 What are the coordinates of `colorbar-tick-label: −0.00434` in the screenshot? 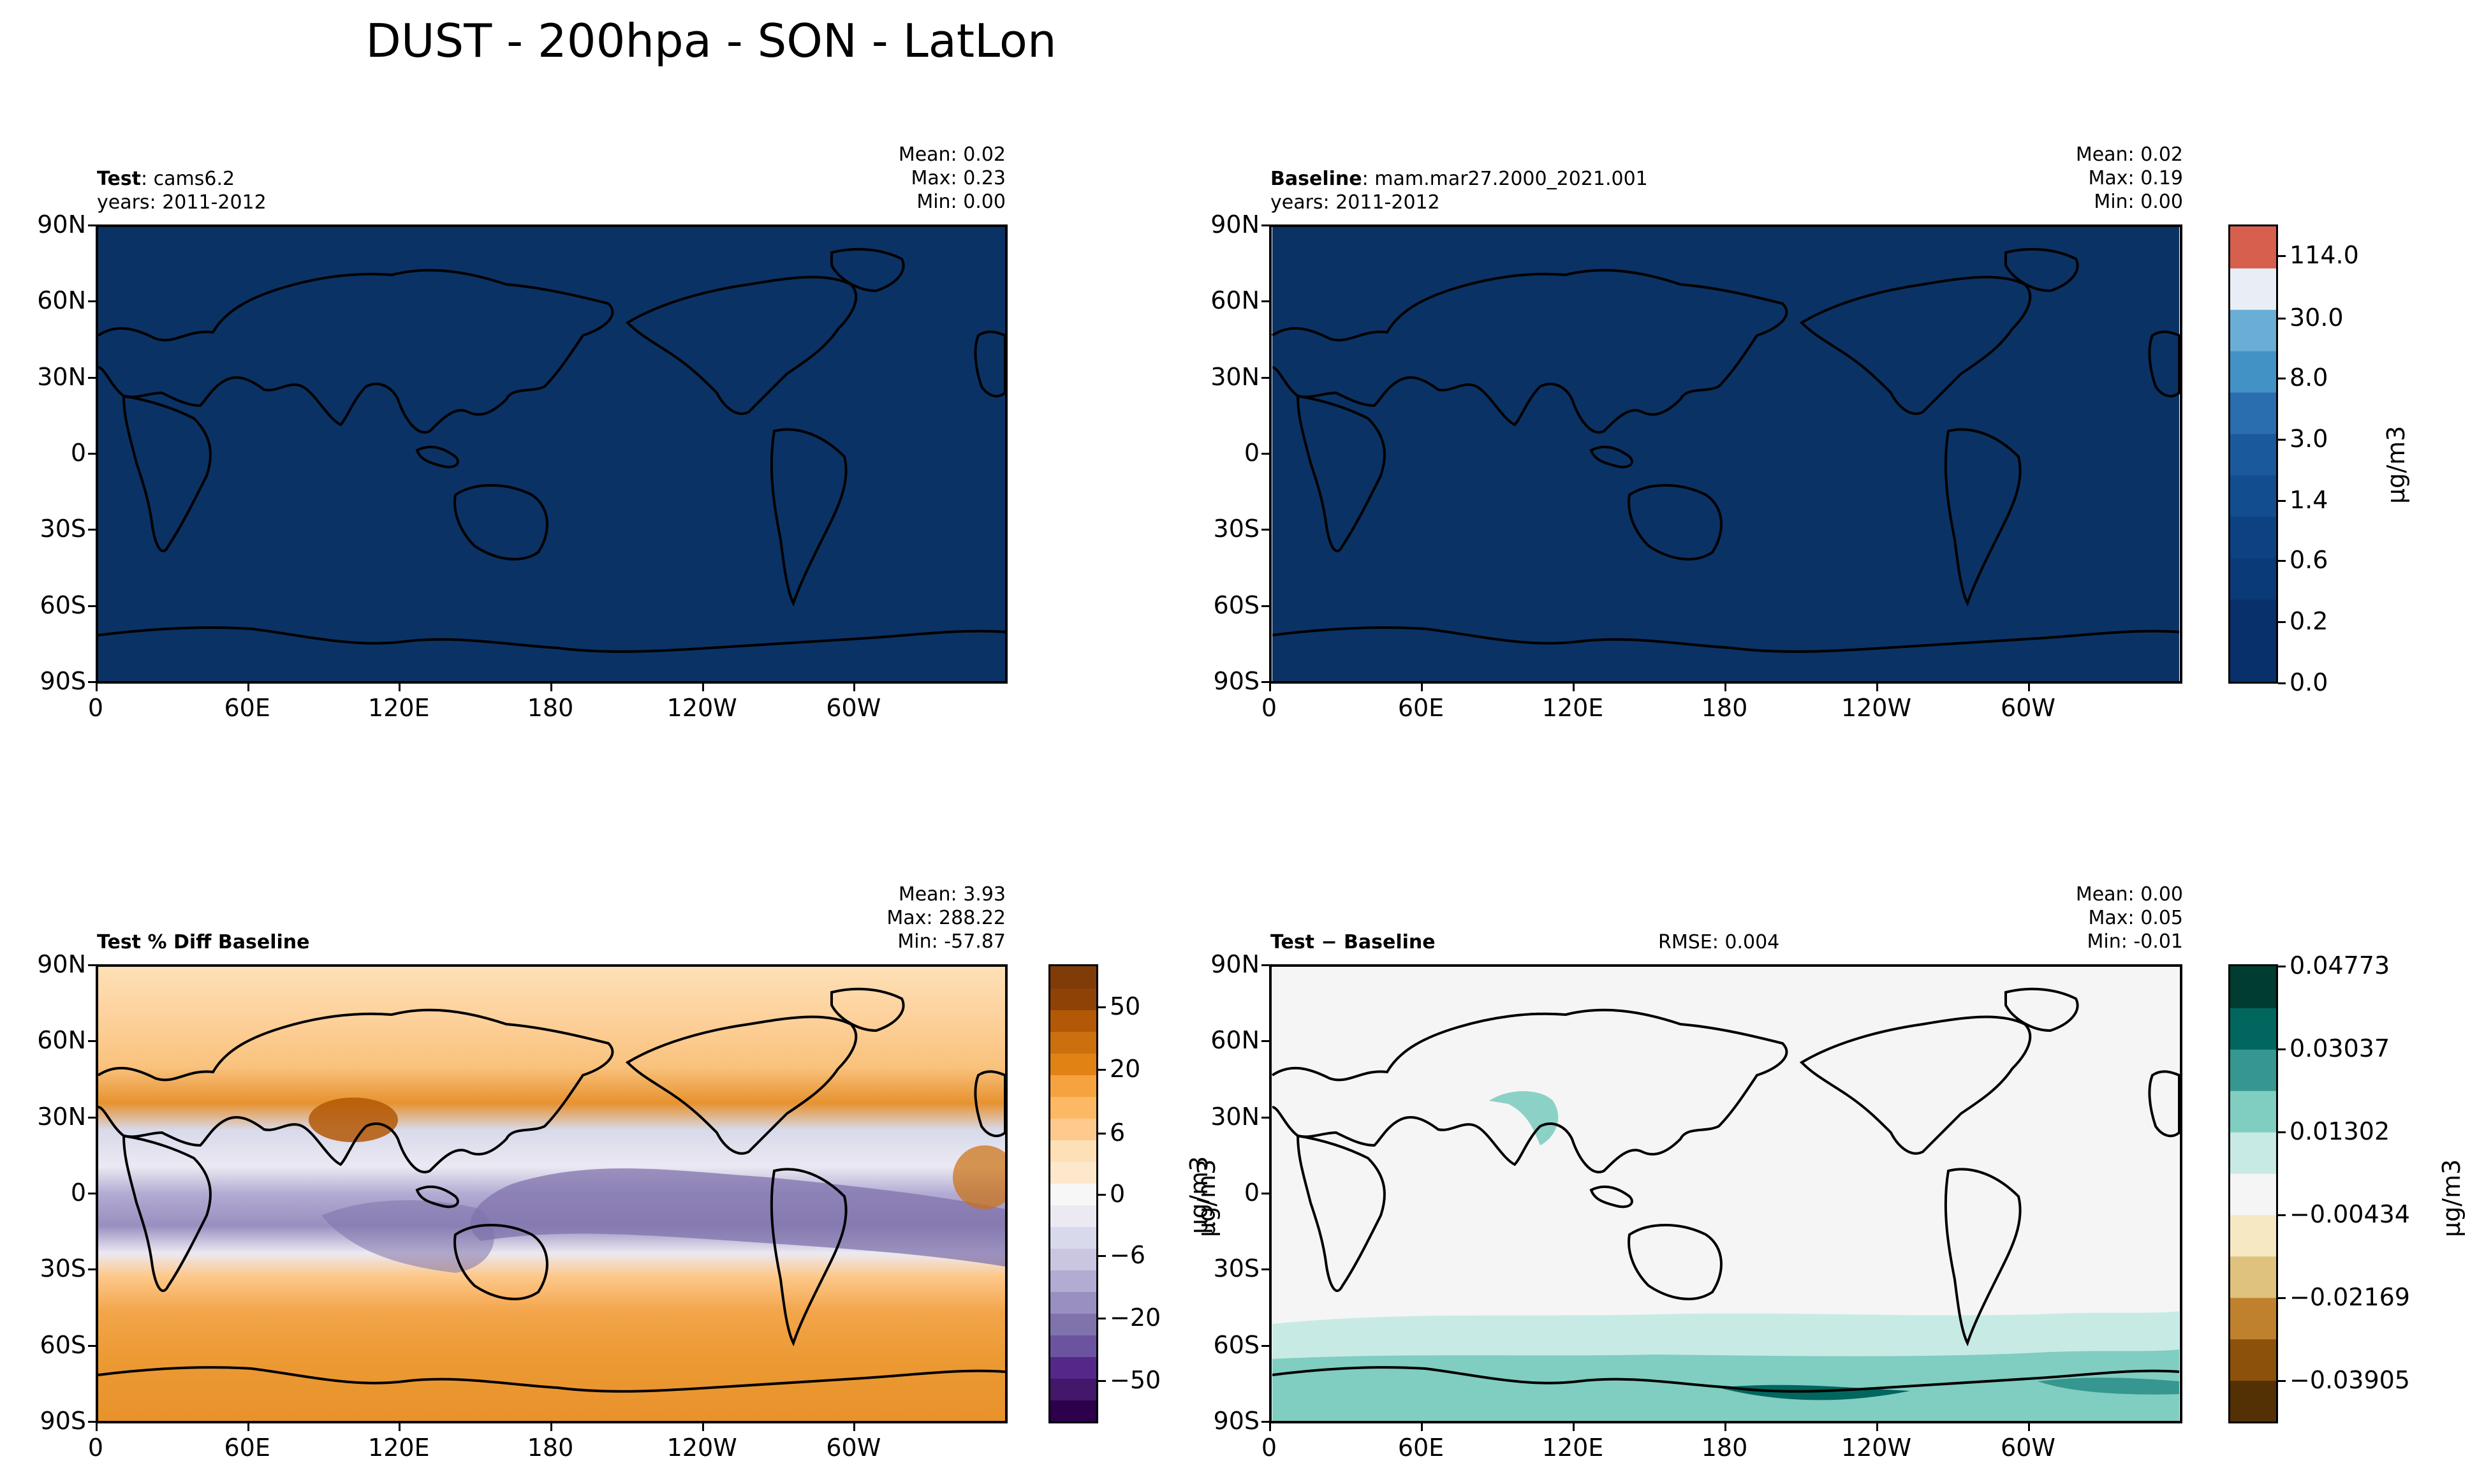 It's located at (2350, 1214).